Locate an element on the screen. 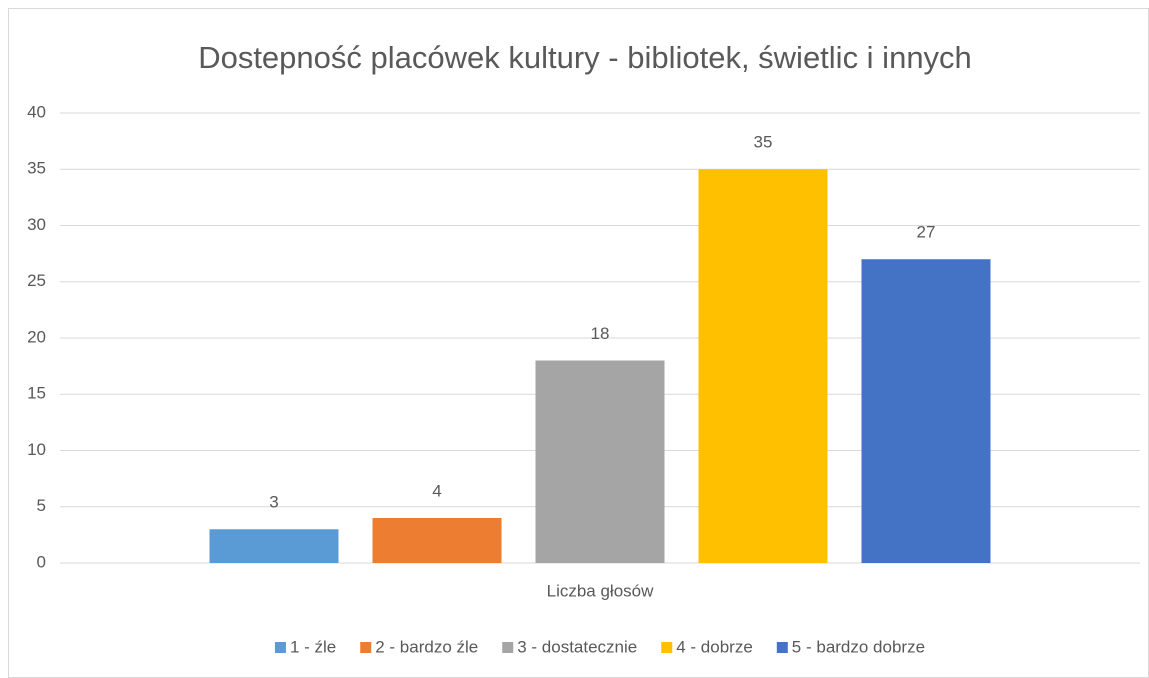  data-label: 27 is located at coordinates (926, 232).